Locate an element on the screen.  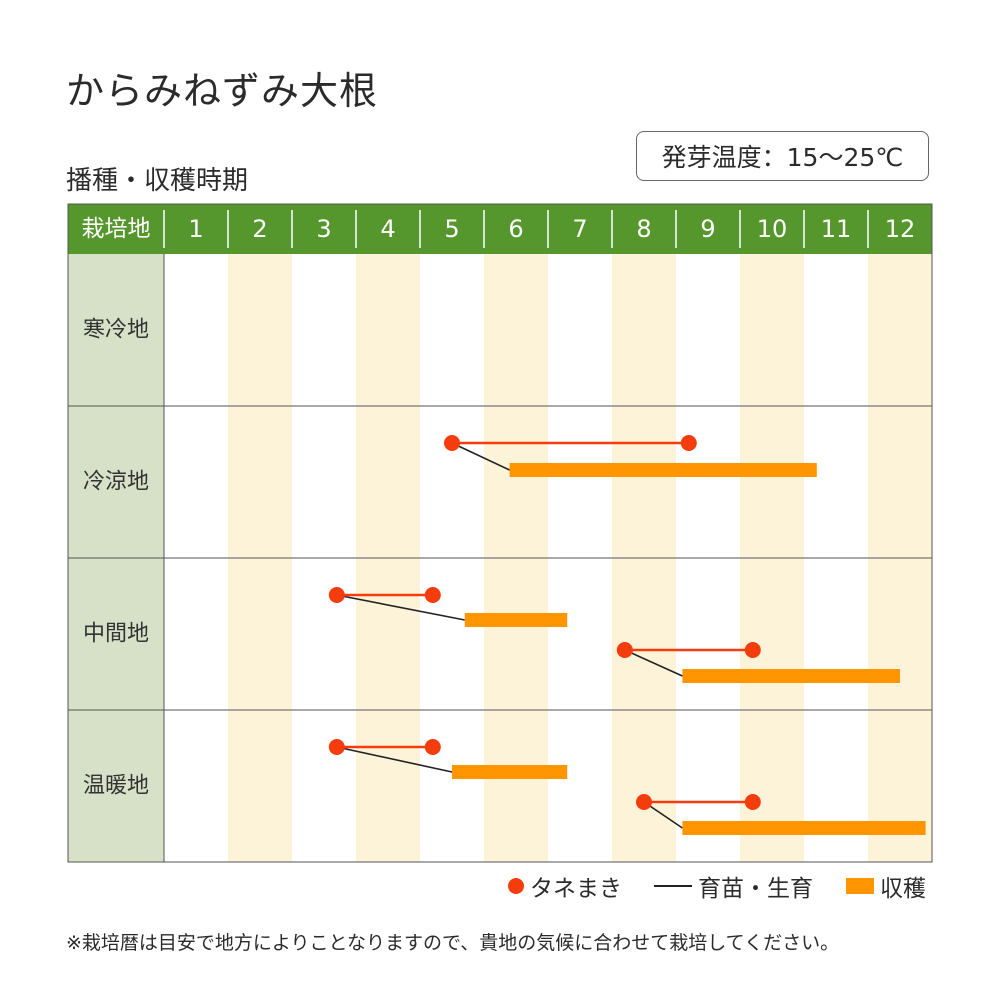
row-label: 冷涼地 is located at coordinates (116, 482).